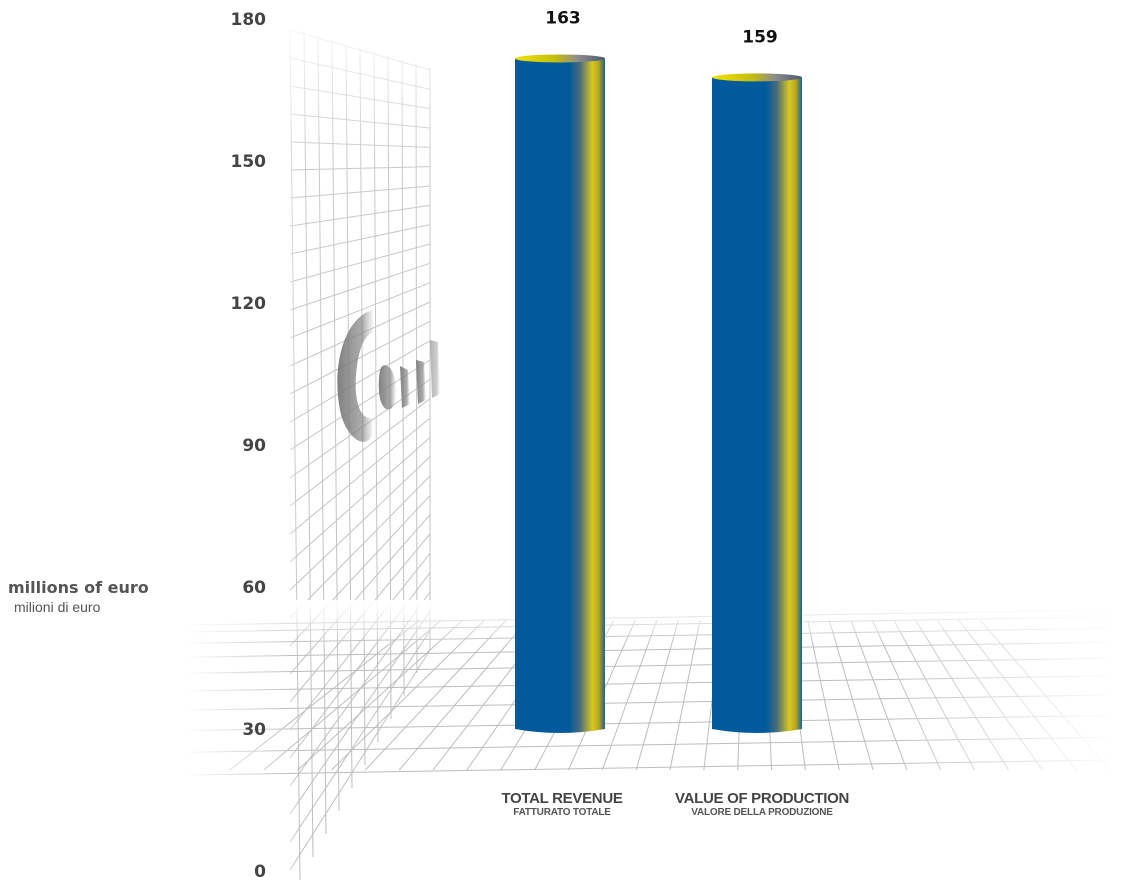 Image resolution: width=1121 pixels, height=885 pixels. Describe the element at coordinates (254, 446) in the screenshot. I see `y-tick-label: 90` at that location.